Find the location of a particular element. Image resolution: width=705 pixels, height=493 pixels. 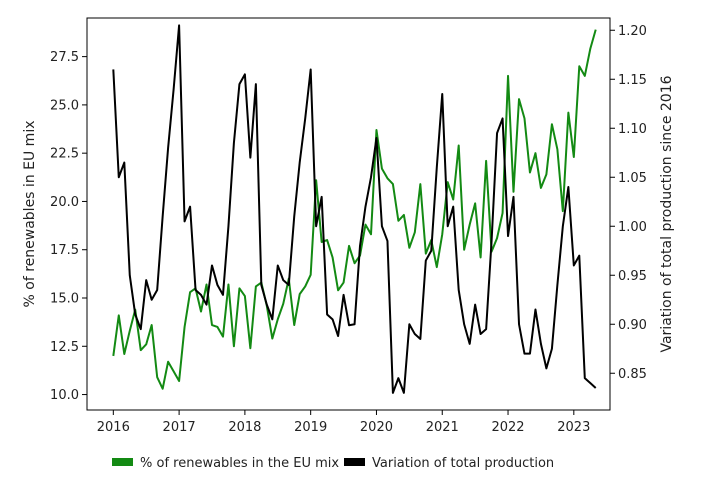

y-left-tick-label: 12.5 is located at coordinates (64, 347).